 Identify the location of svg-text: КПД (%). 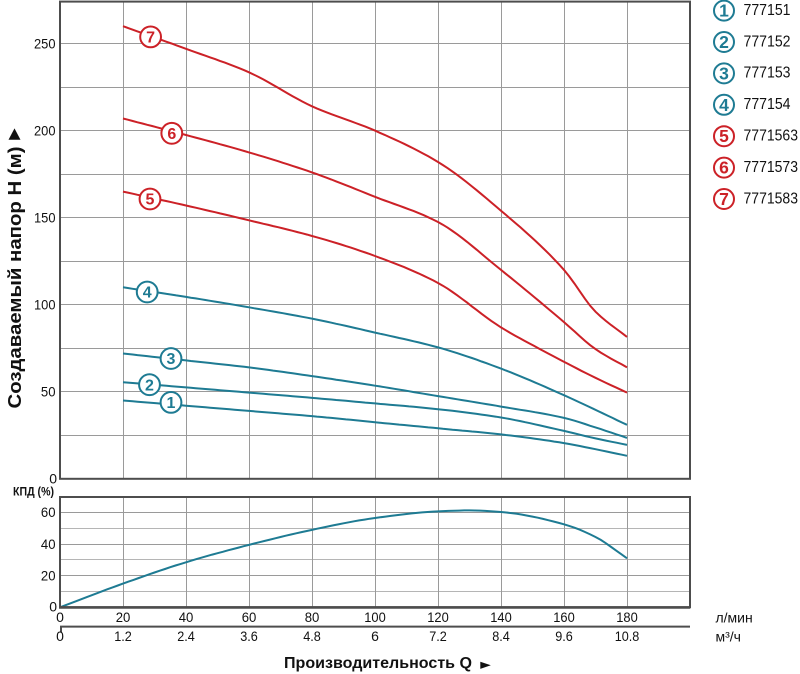
(33, 492).